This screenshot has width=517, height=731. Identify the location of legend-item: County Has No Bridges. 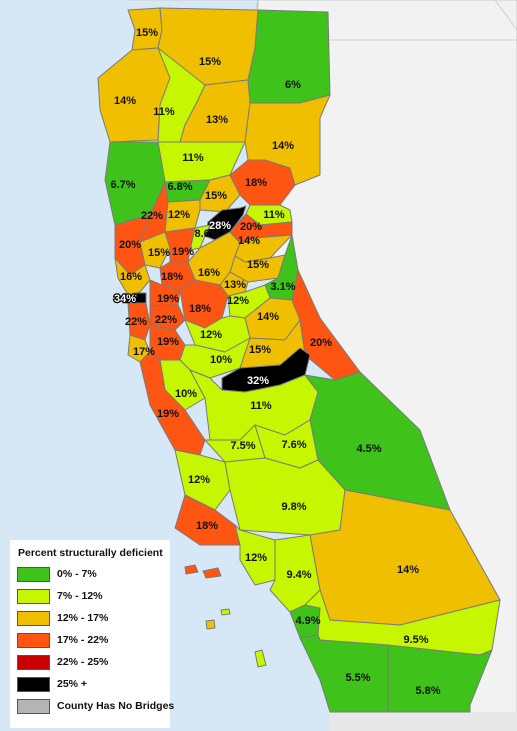
(95, 707).